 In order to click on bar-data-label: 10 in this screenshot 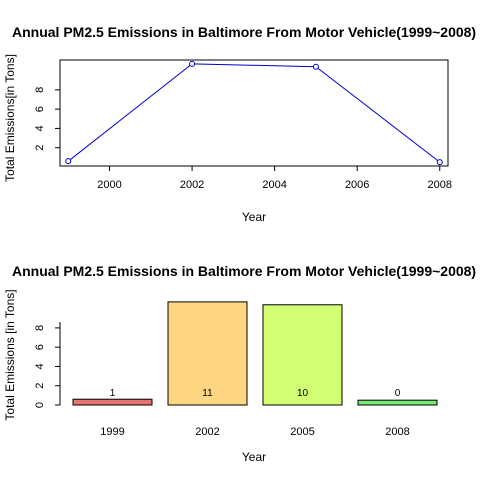, I will do `click(303, 393)`.